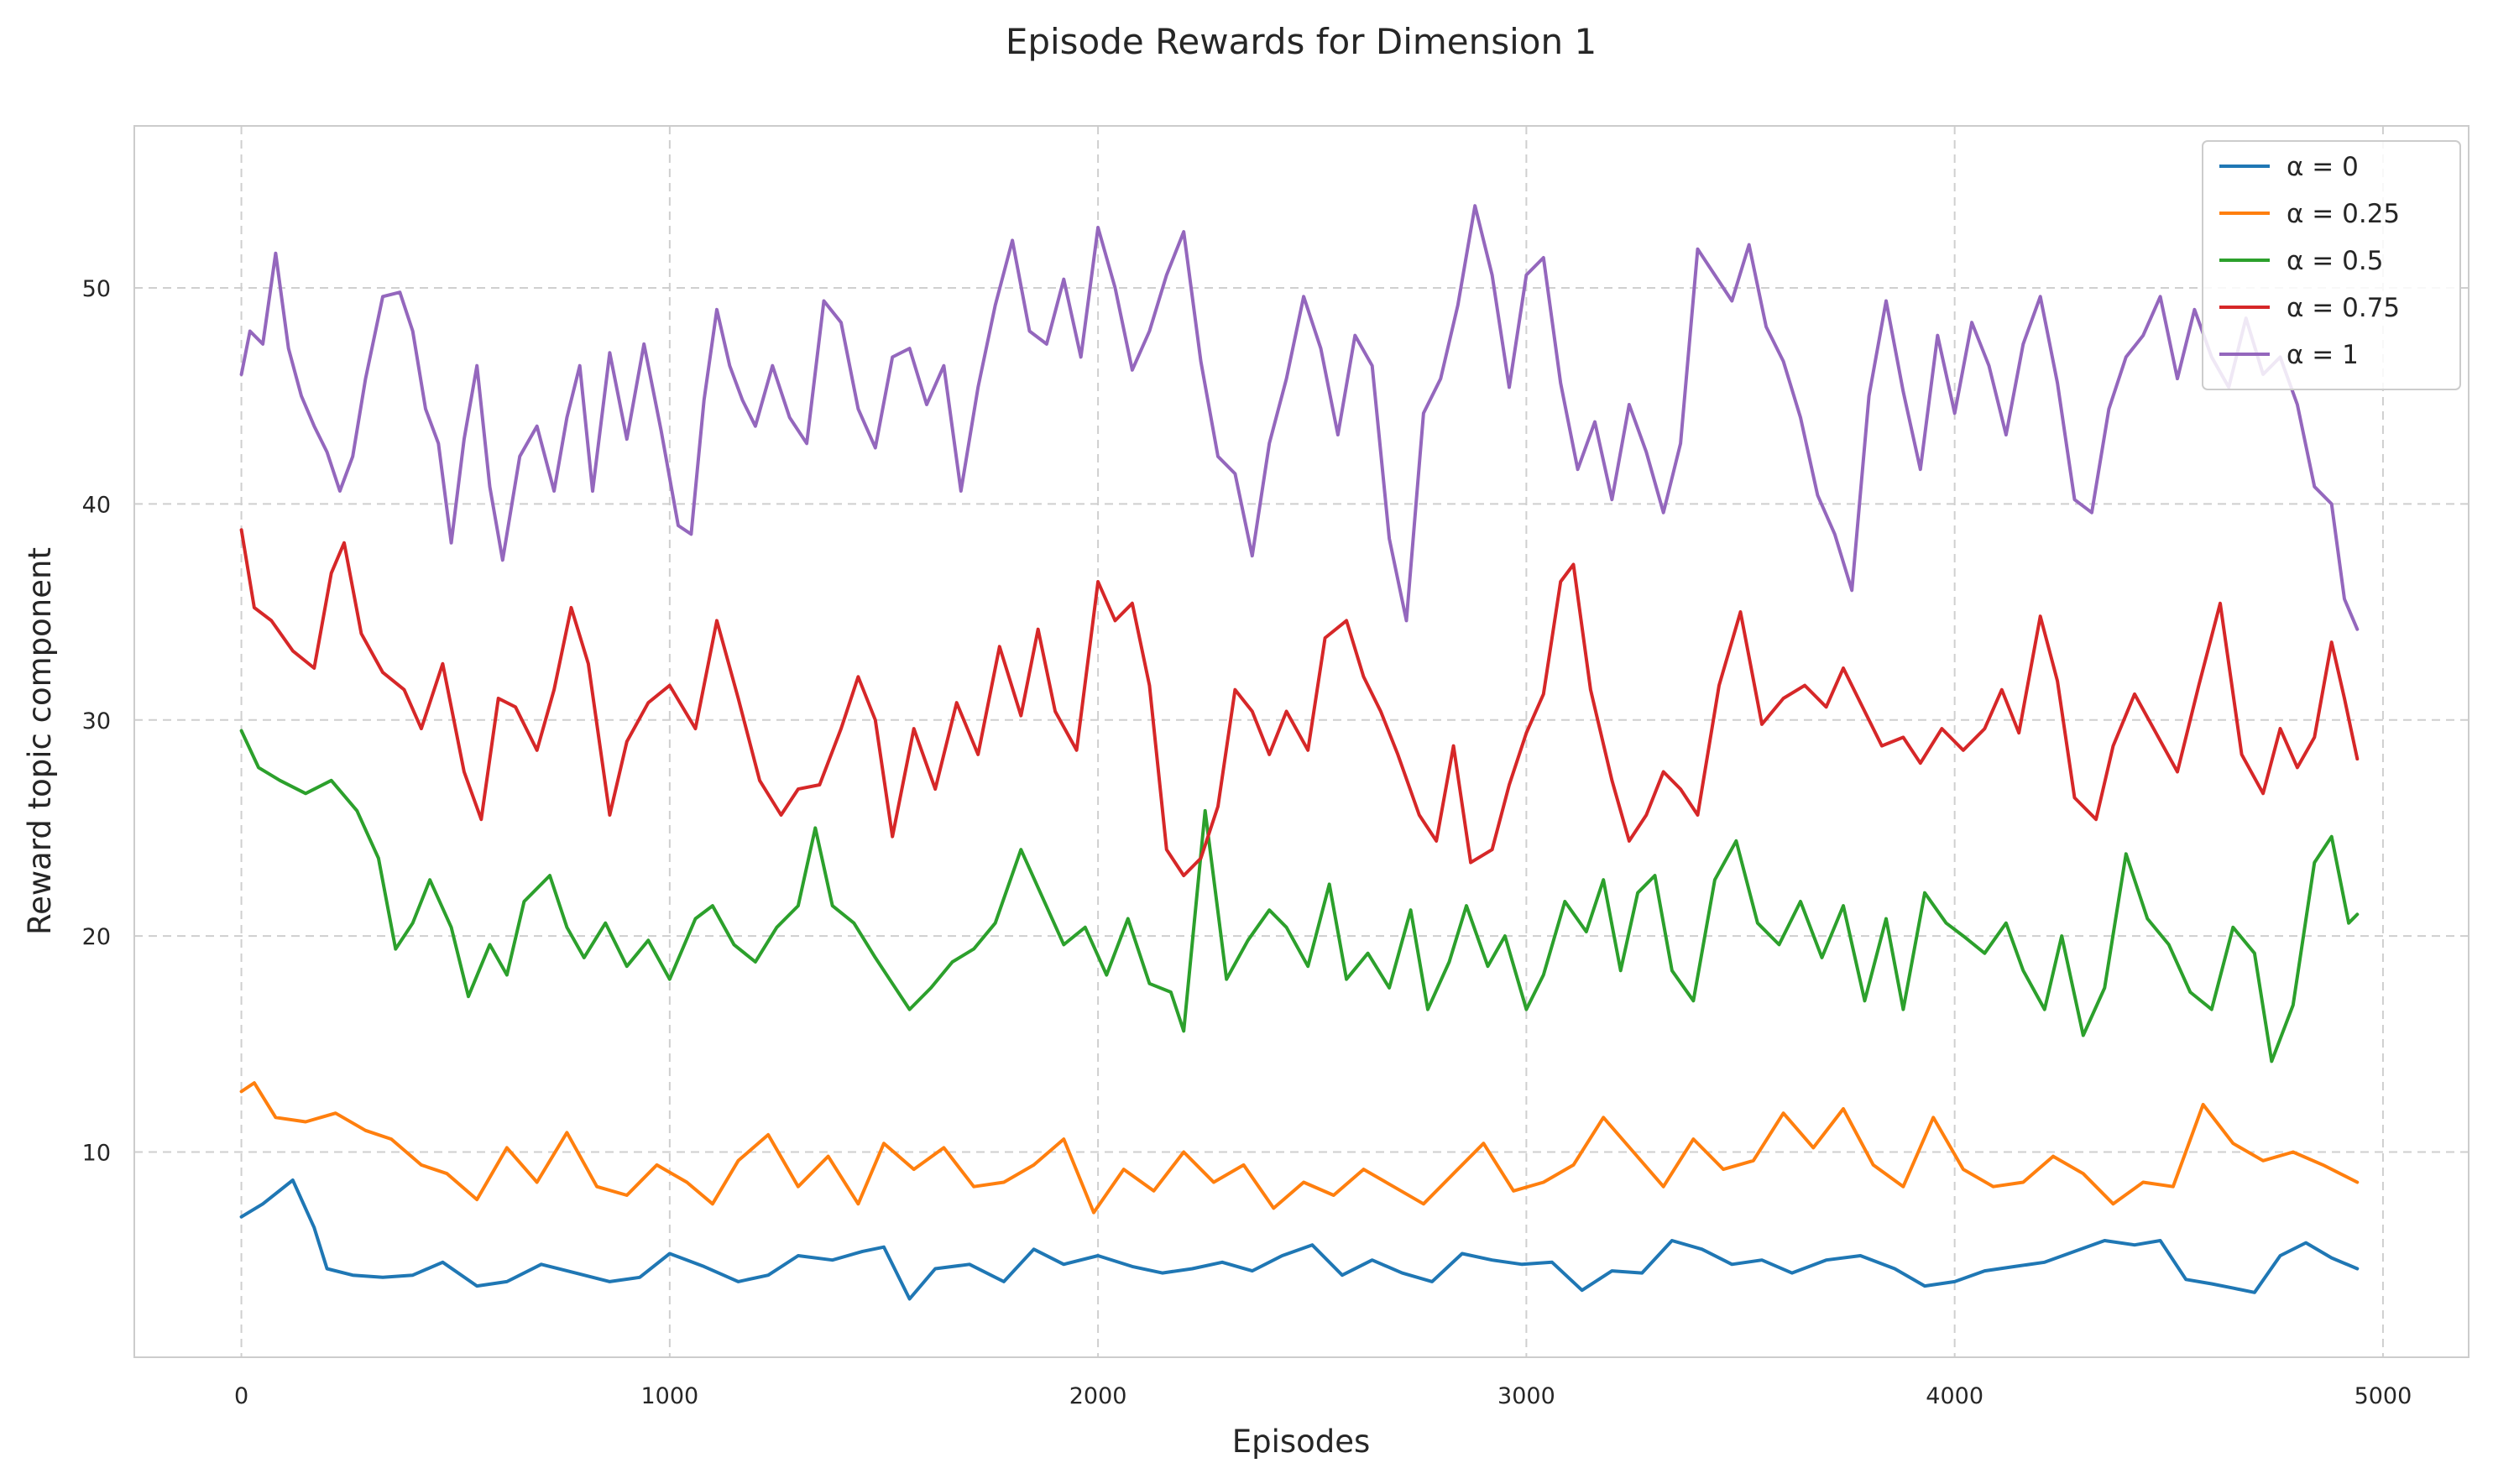  I want to click on x-tick-label: 4000, so click(1954, 1396).